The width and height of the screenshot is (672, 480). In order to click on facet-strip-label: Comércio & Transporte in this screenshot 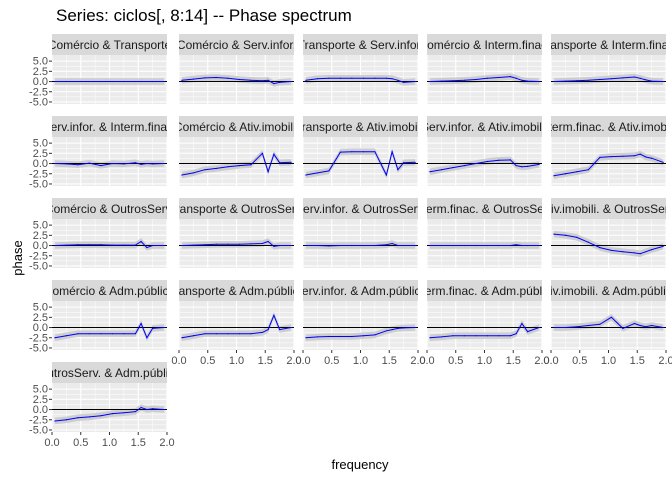, I will do `click(110, 45)`.